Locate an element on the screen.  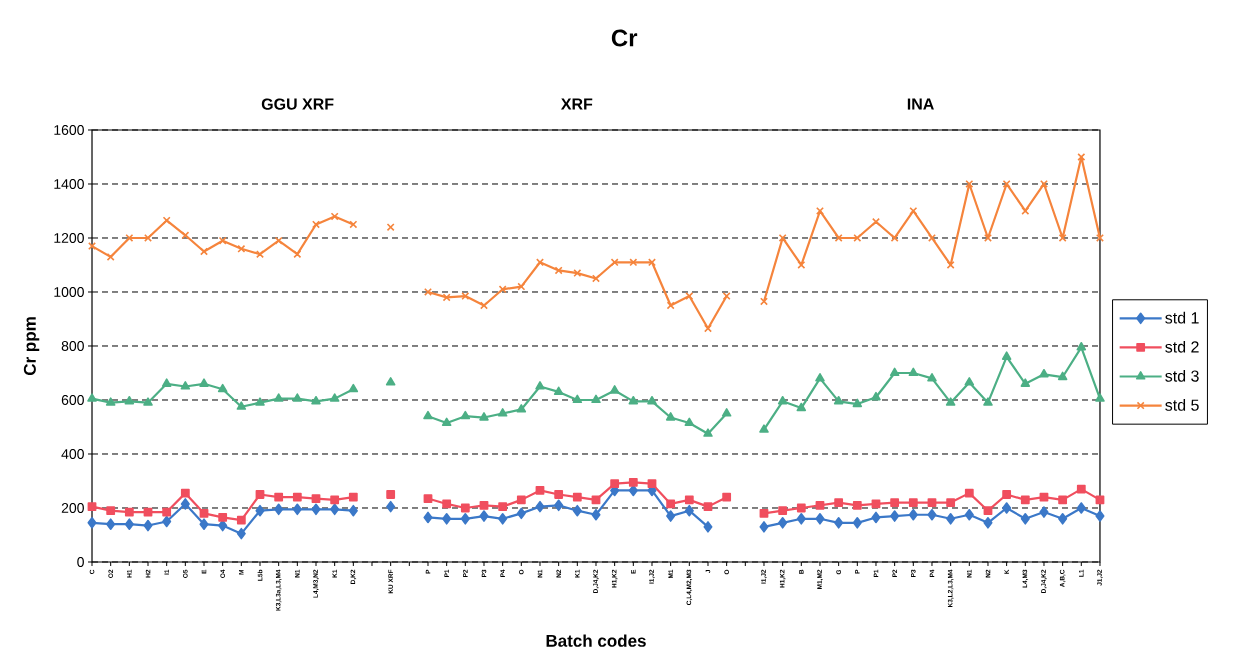
text: INA is located at coordinates (920, 104).